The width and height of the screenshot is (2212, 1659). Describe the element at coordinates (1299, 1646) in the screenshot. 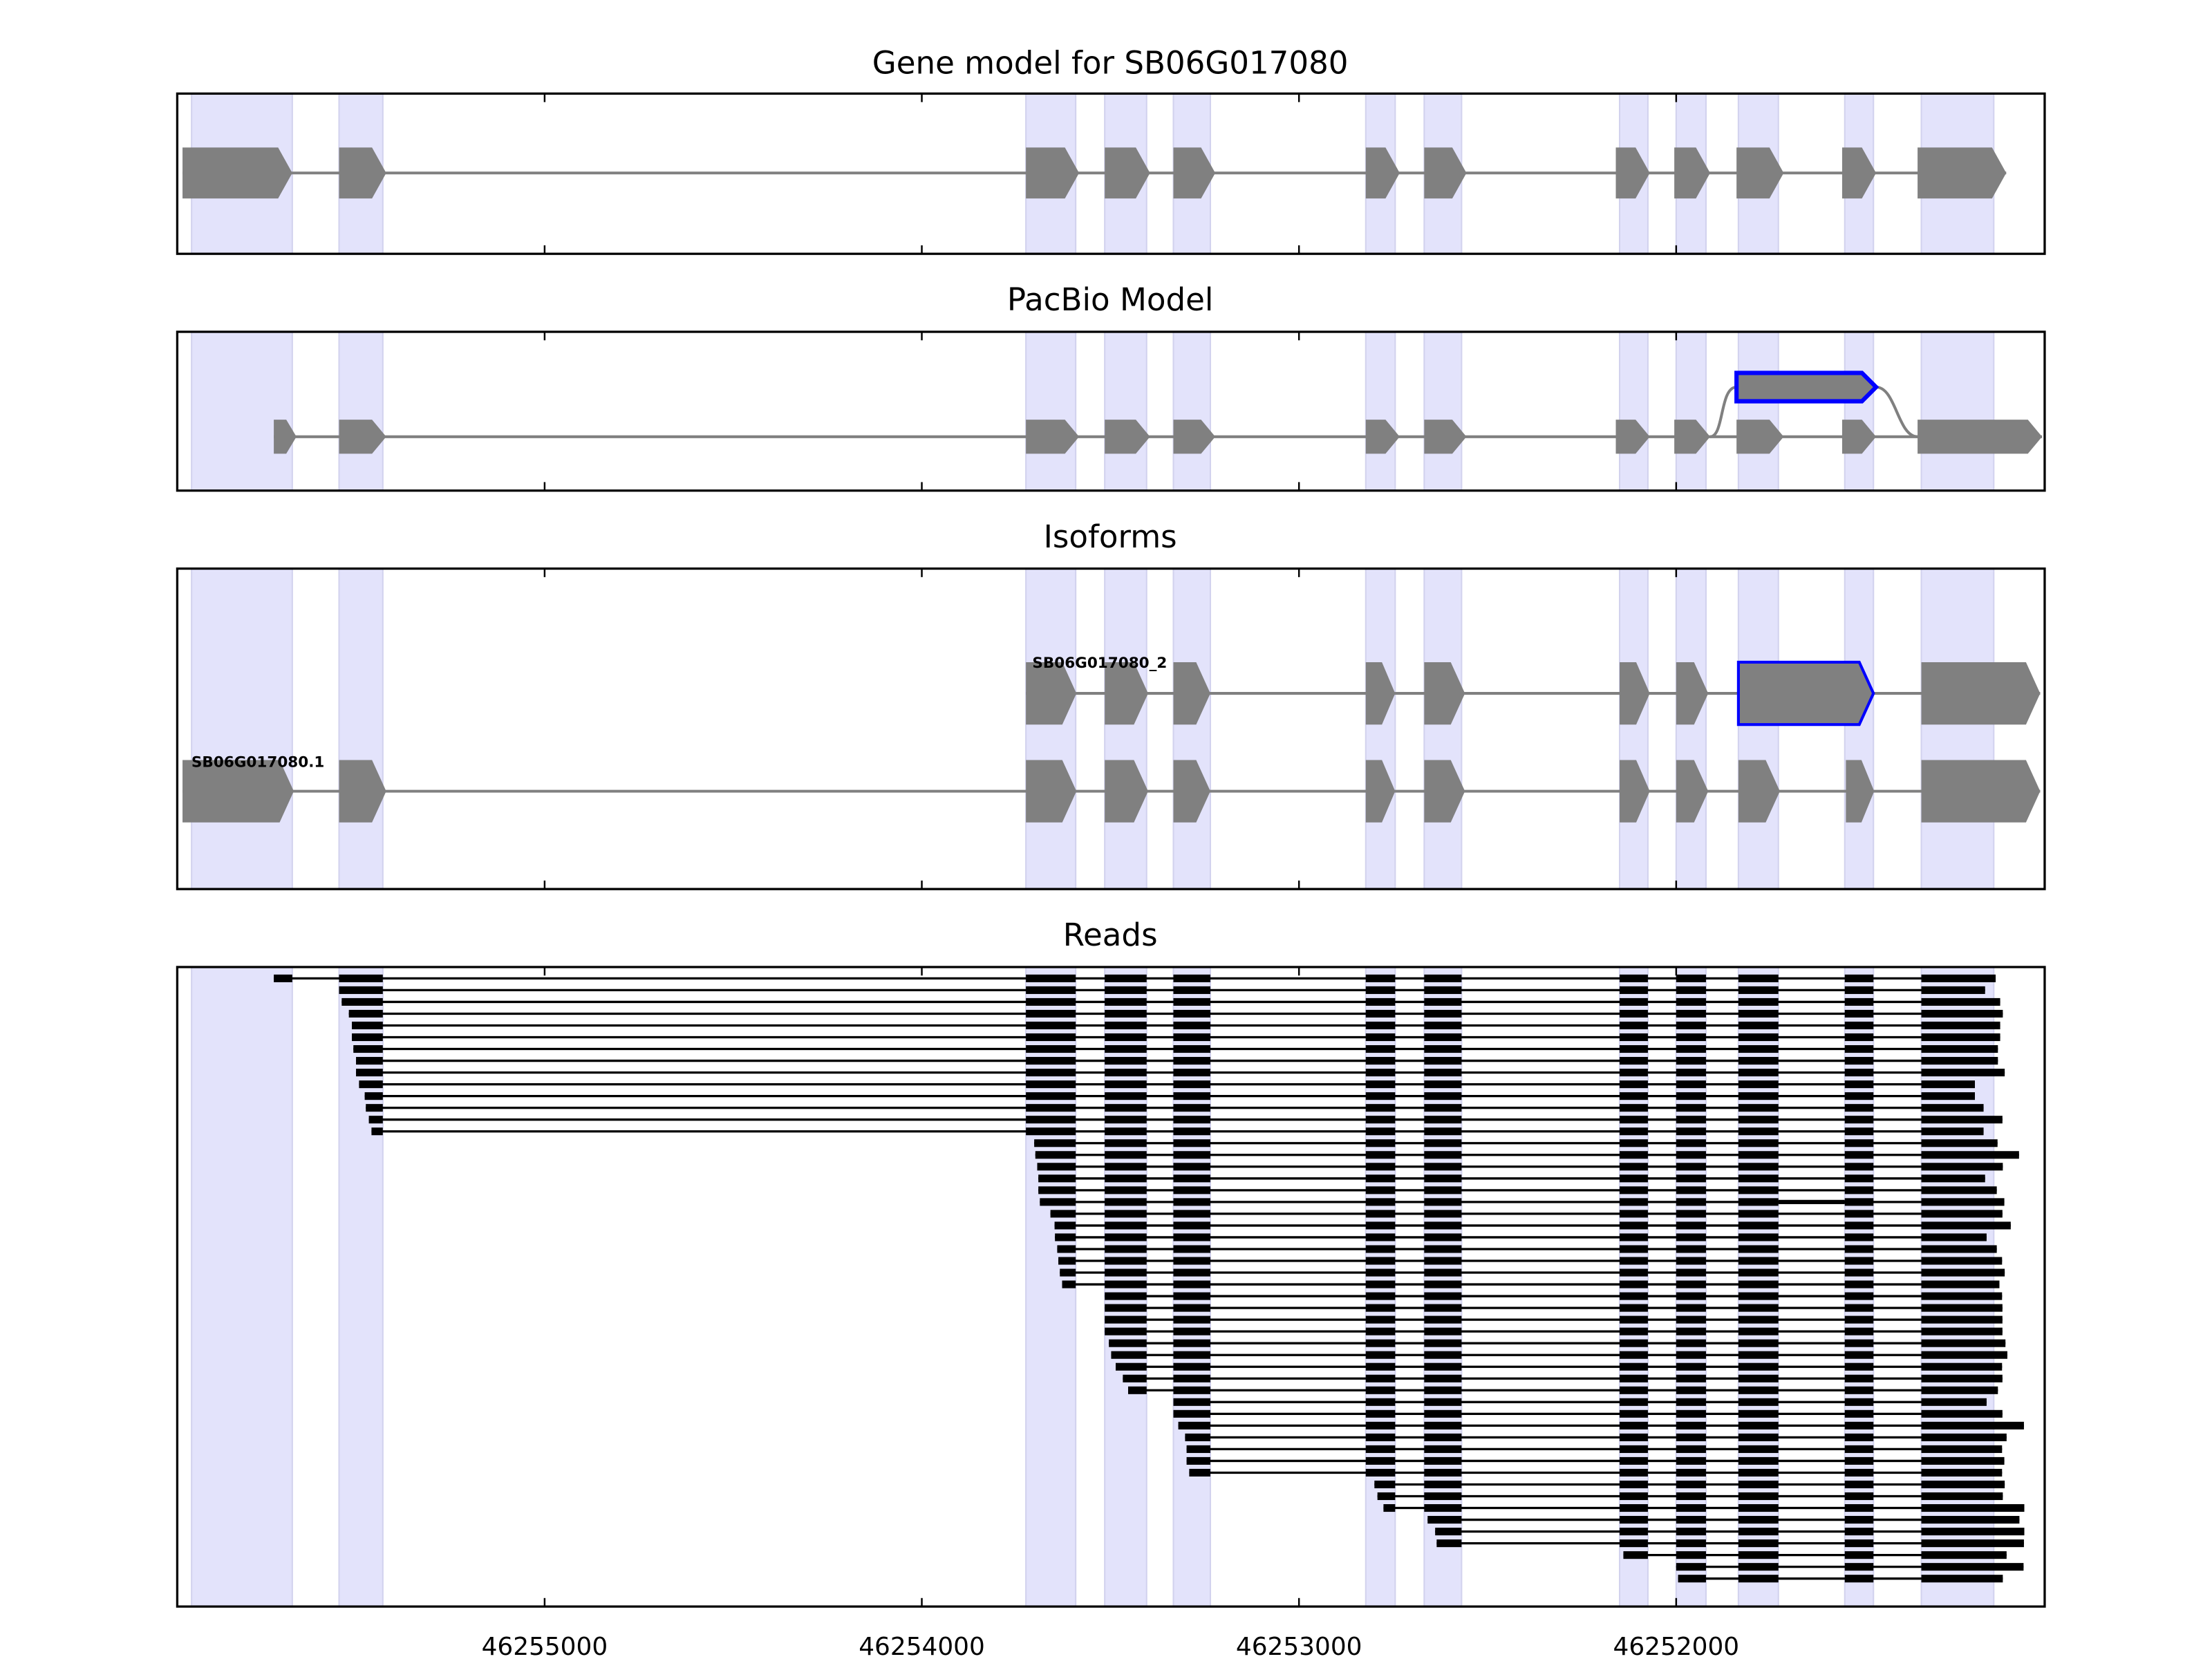

I see `x-tick-label: 46253000` at that location.